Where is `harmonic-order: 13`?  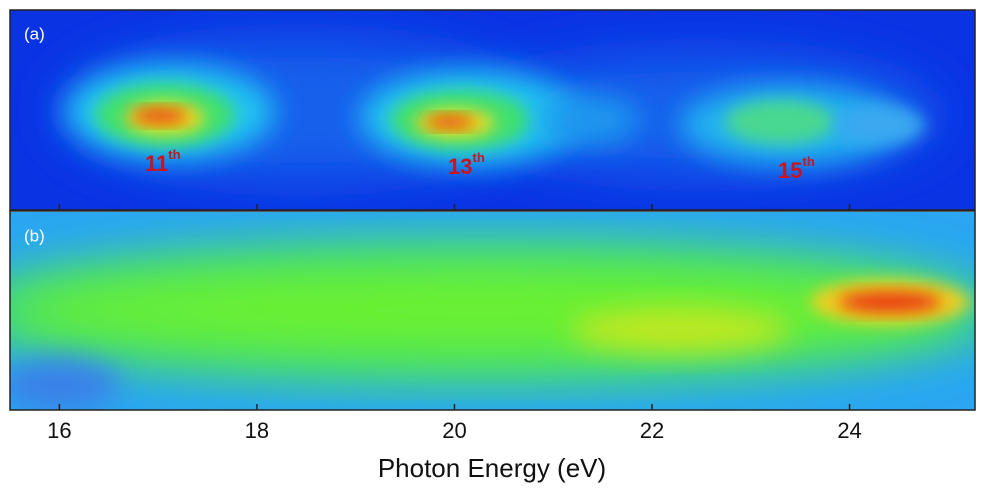 harmonic-order: 13 is located at coordinates (460, 166).